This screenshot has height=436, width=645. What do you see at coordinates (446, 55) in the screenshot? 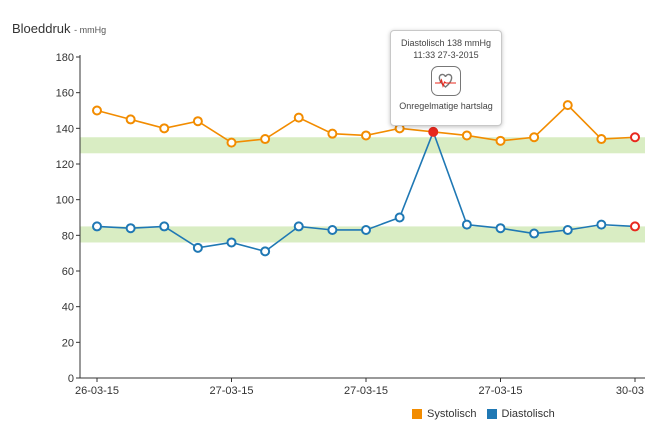
I see `tooltip-time: 11:33 27-3-2015` at bounding box center [446, 55].